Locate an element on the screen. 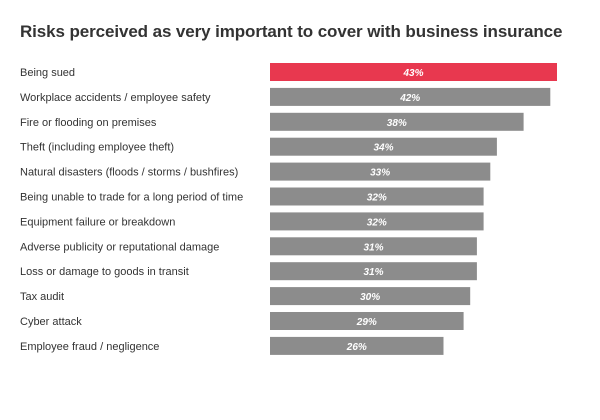 The image size is (600, 420). data-label: 33% is located at coordinates (380, 173).